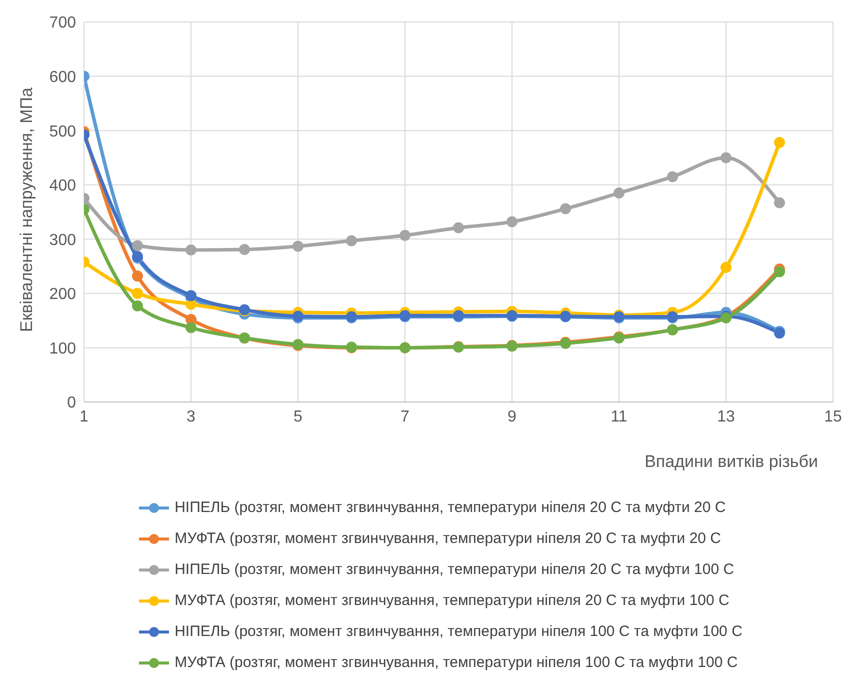  What do you see at coordinates (62, 23) in the screenshot?
I see `y-tick-label: 700` at bounding box center [62, 23].